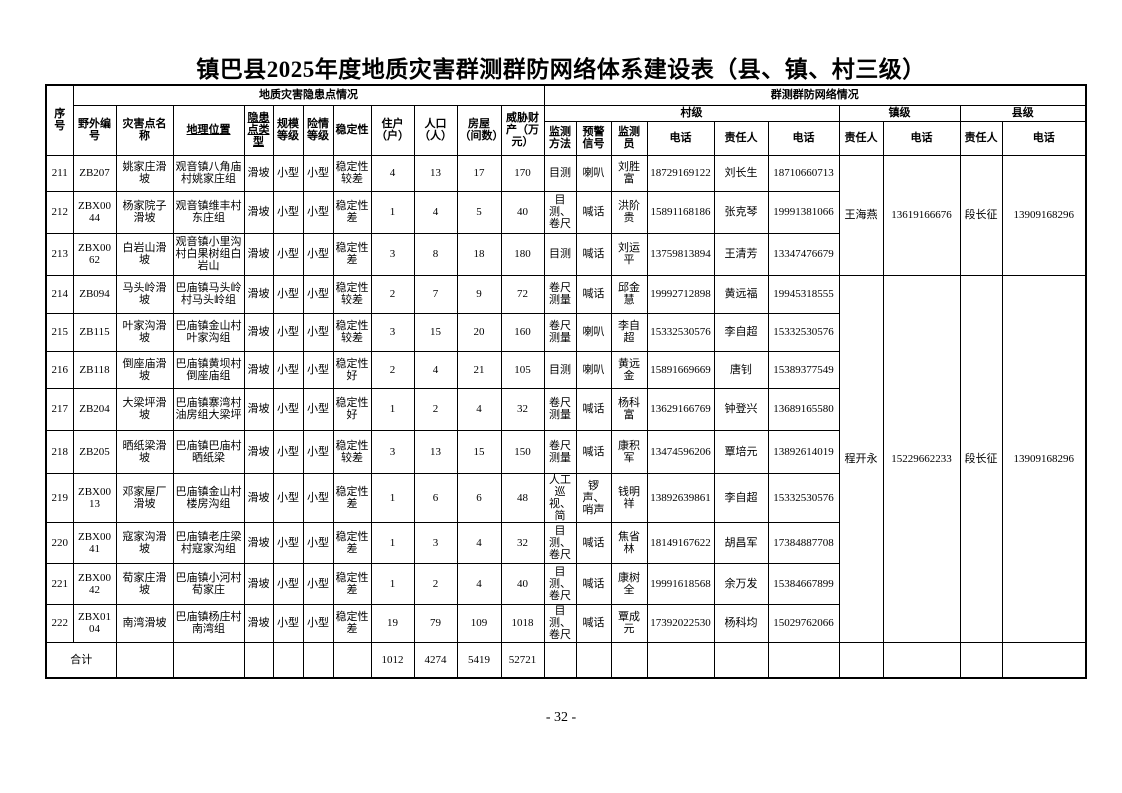  Describe the element at coordinates (144, 497) in the screenshot. I see `cell-name: 邓家屋厂滑坡` at that location.